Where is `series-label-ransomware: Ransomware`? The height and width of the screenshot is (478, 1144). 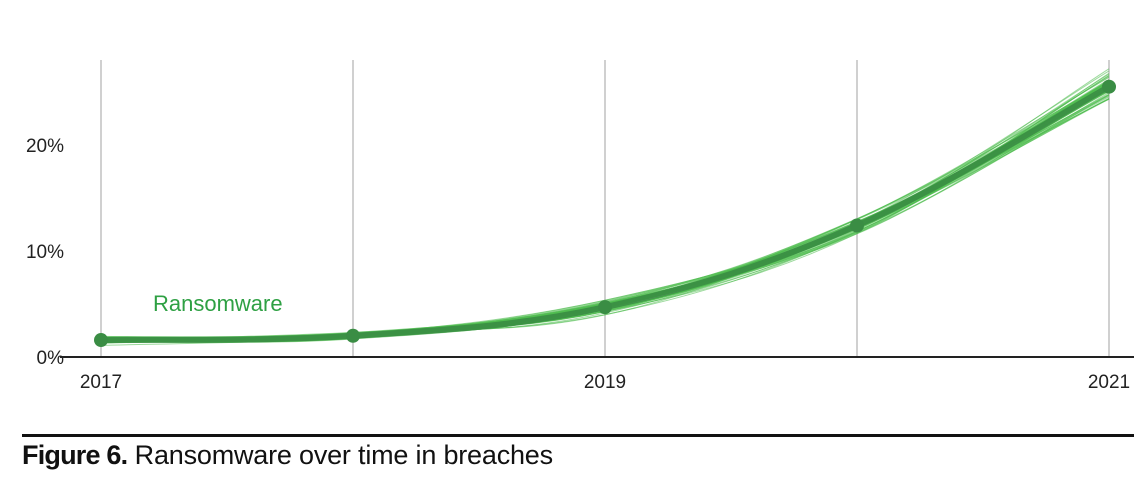
series-label-ransomware: Ransomware is located at coordinates (218, 303).